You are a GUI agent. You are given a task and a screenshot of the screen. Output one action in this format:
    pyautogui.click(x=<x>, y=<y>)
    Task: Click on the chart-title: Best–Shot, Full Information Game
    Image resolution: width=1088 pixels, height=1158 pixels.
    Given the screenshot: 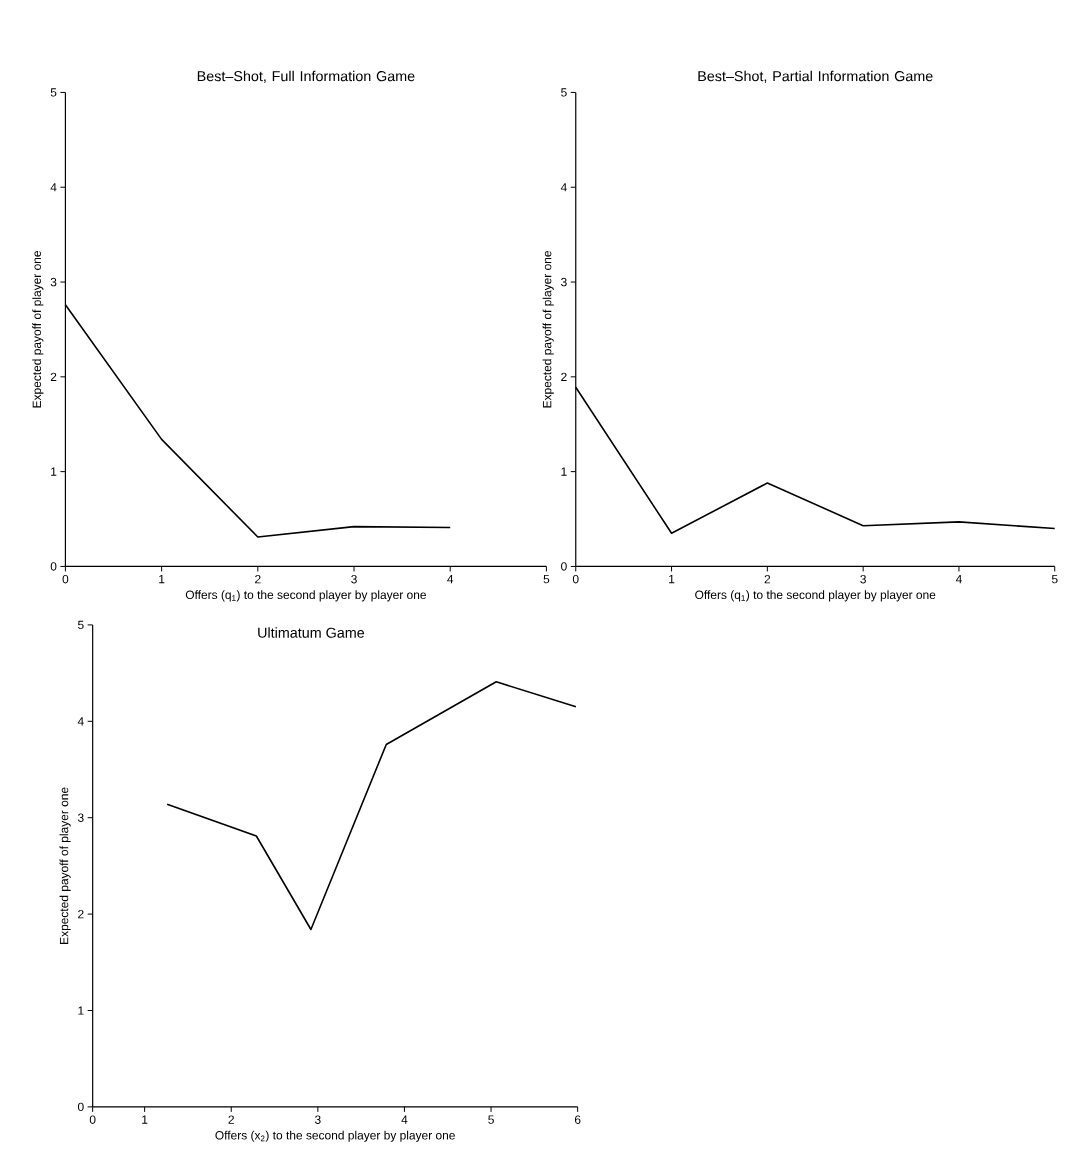 What is the action you would take?
    pyautogui.click(x=306, y=76)
    